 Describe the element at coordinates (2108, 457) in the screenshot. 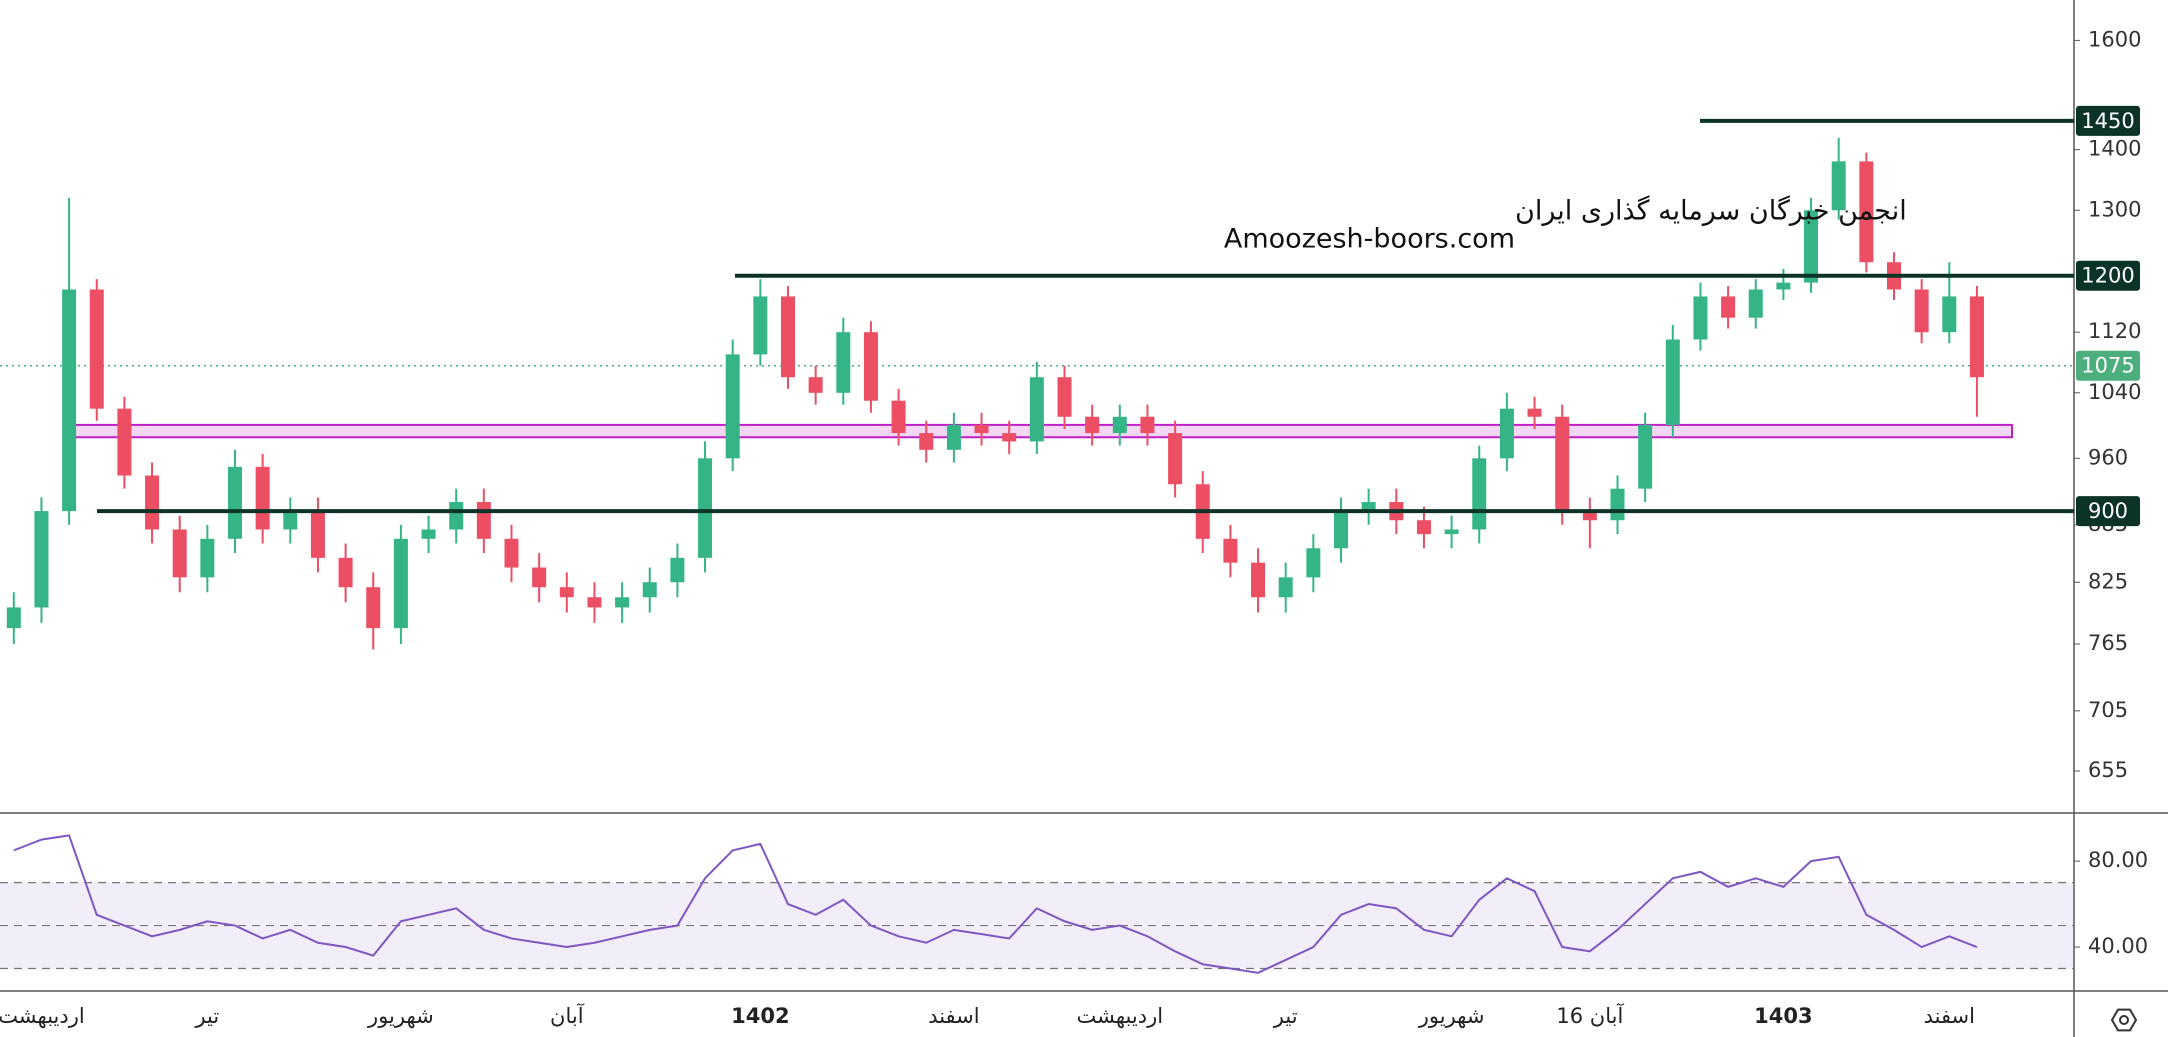

I see `y-tick-label: 960` at that location.